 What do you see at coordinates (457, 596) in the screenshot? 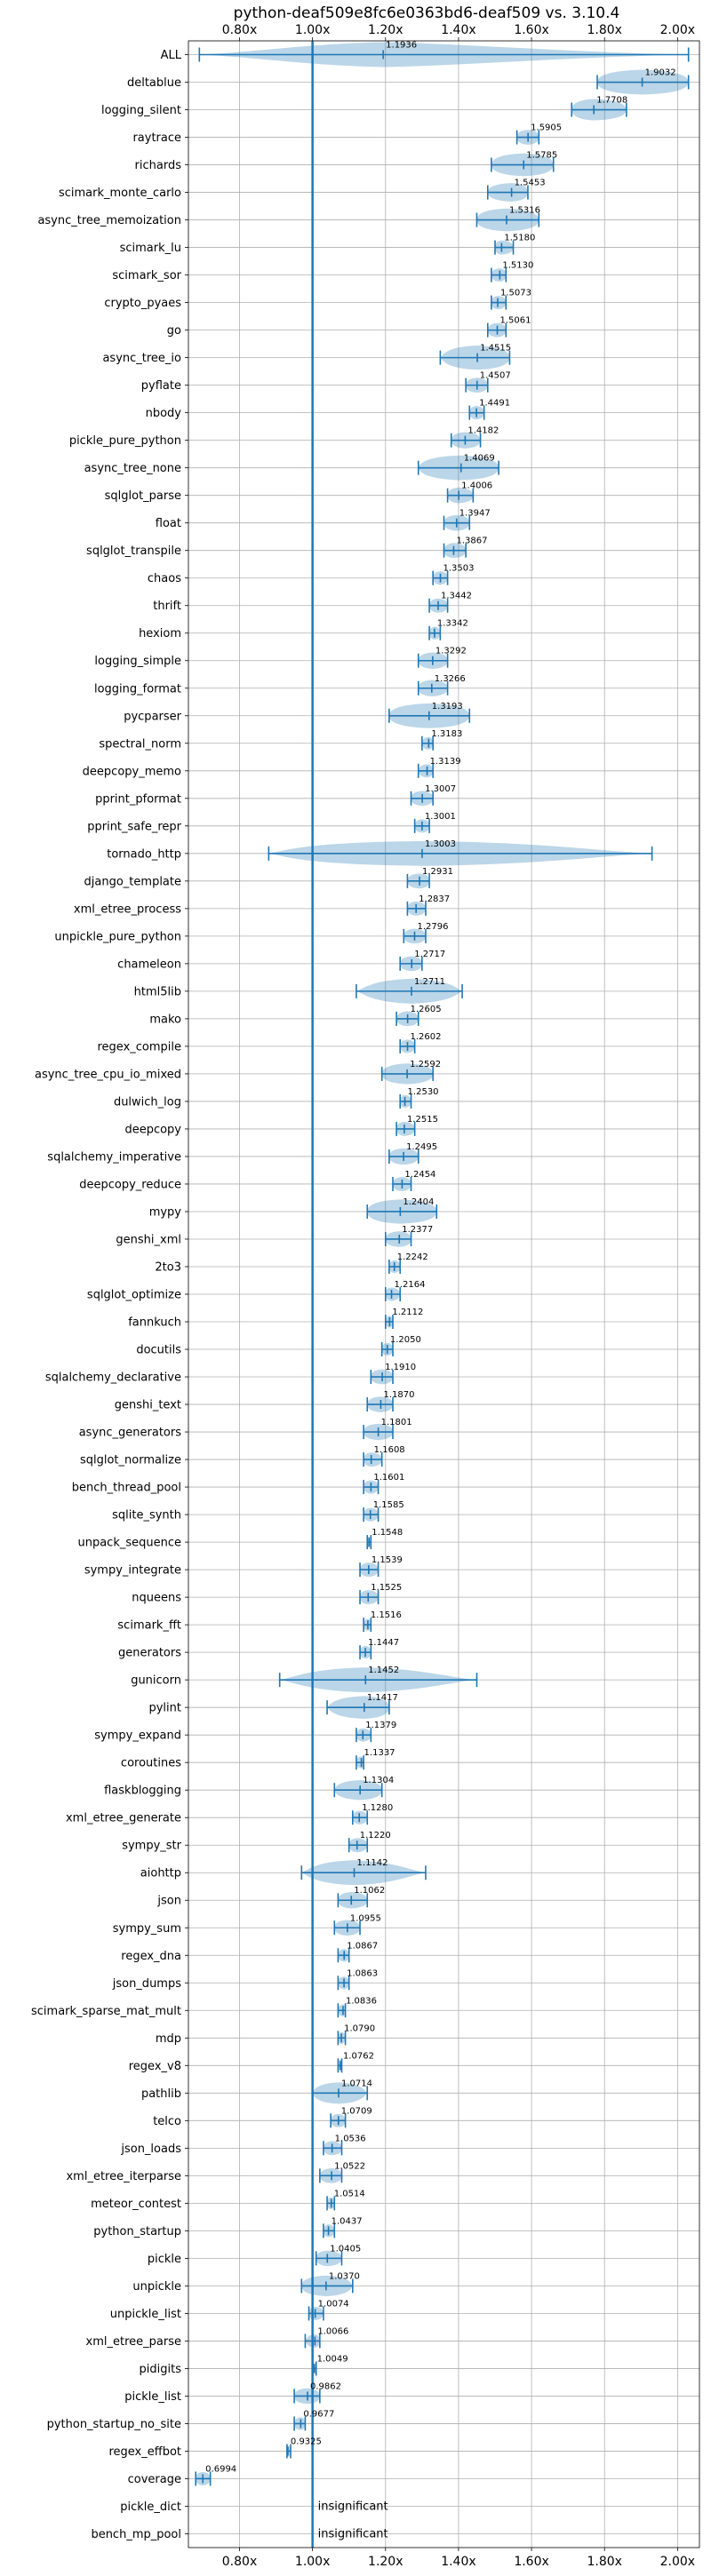
I see `value-label: 1.3442` at bounding box center [457, 596].